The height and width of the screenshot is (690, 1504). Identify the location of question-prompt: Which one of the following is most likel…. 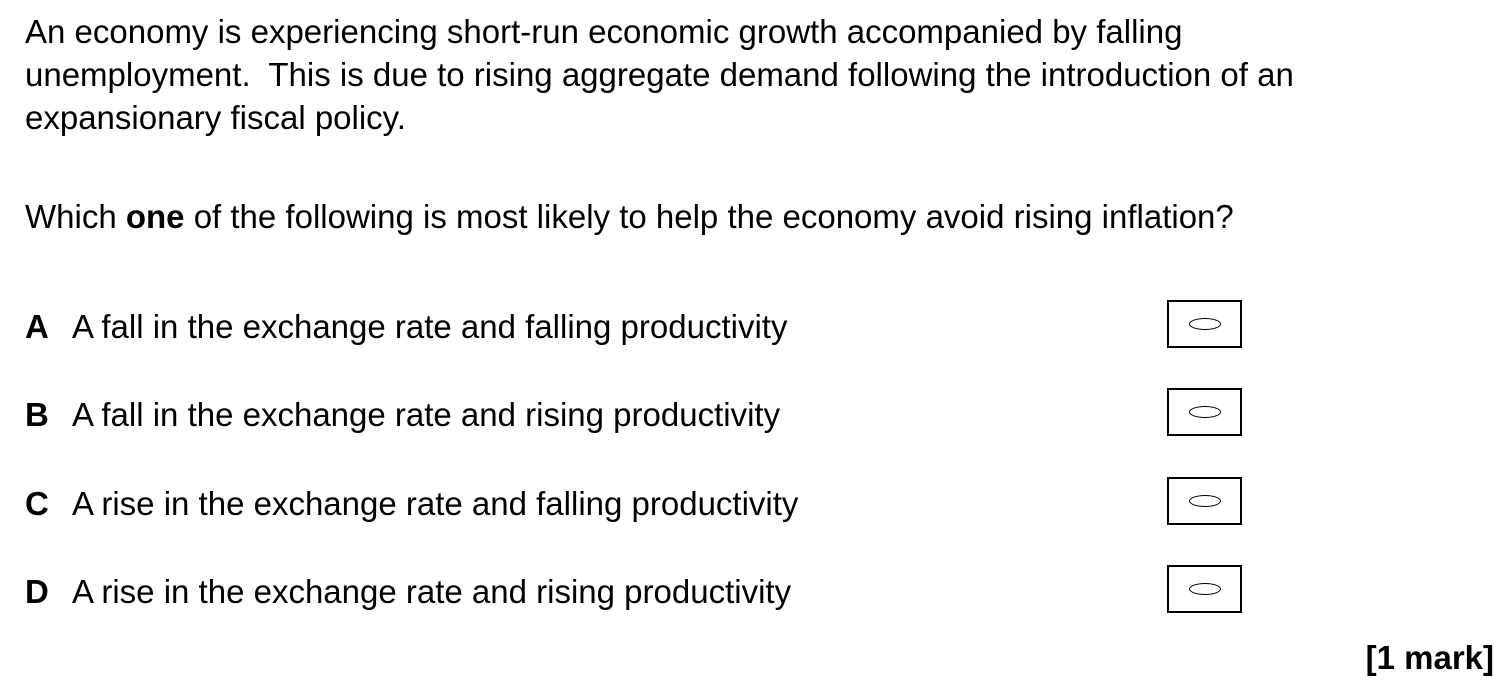
(755, 216).